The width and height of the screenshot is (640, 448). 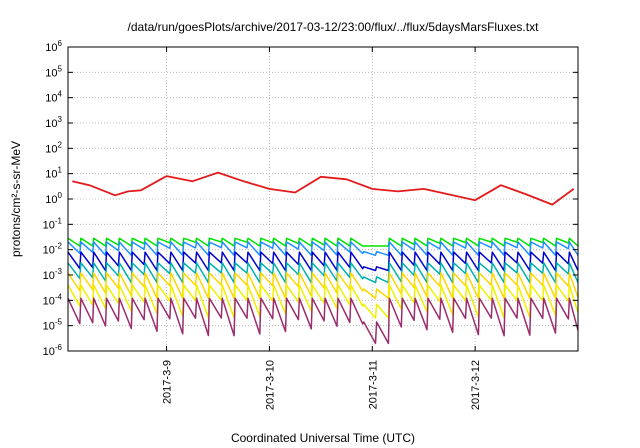 What do you see at coordinates (53, 122) in the screenshot?
I see `y-tick-label: 10³` at bounding box center [53, 122].